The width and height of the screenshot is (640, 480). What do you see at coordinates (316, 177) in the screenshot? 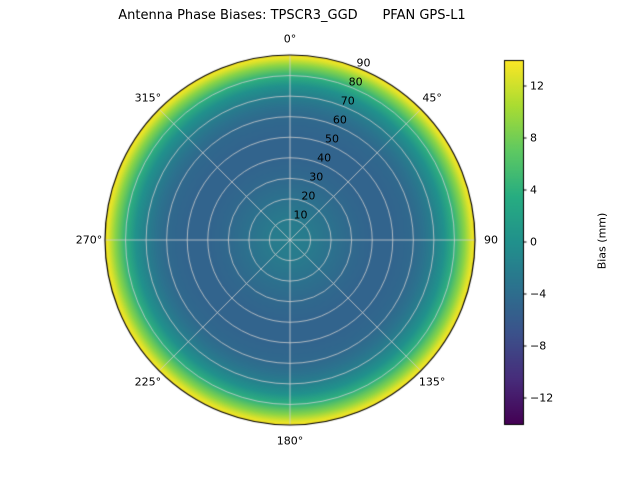
I see `radial-tick-label: 30` at bounding box center [316, 177].